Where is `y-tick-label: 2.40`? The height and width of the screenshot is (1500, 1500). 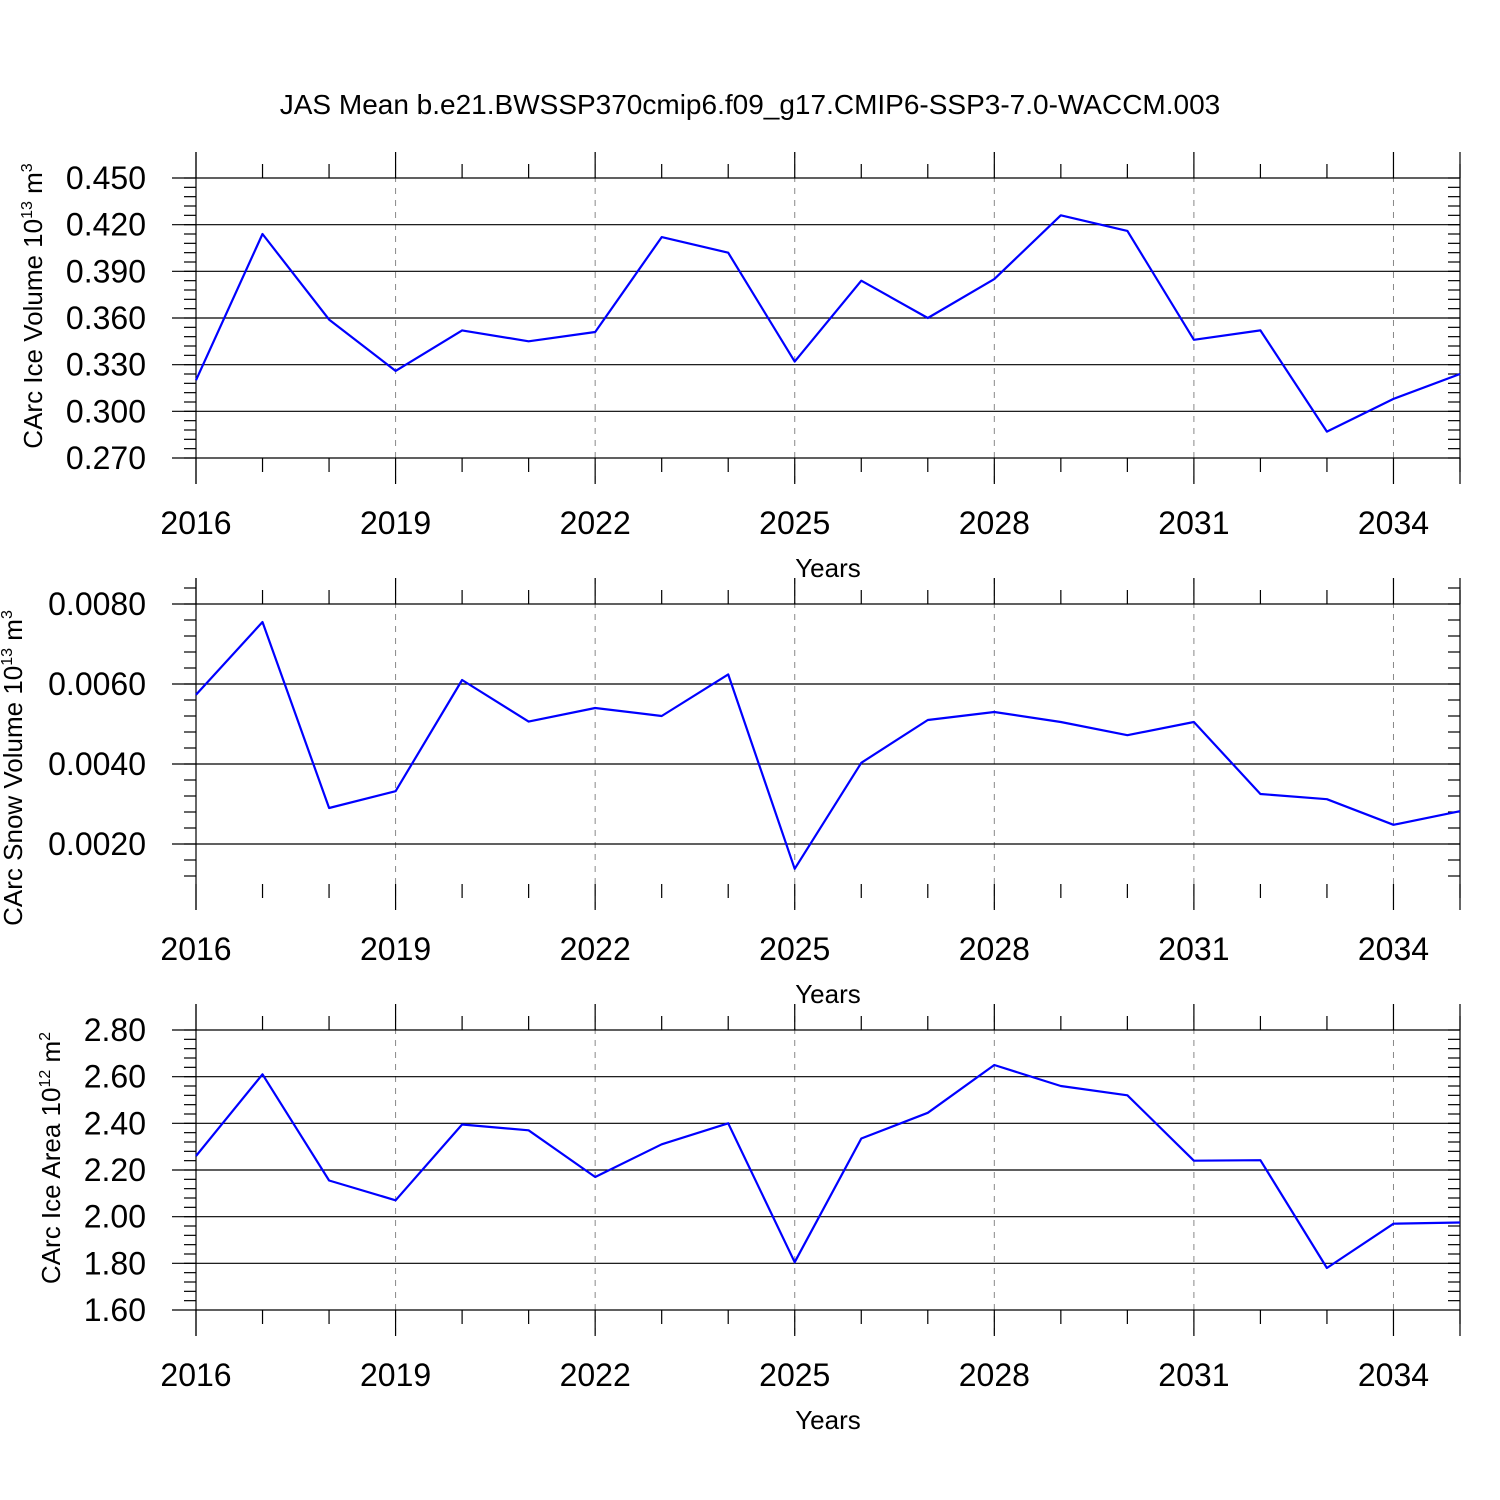
y-tick-label: 2.40 is located at coordinates (115, 1123).